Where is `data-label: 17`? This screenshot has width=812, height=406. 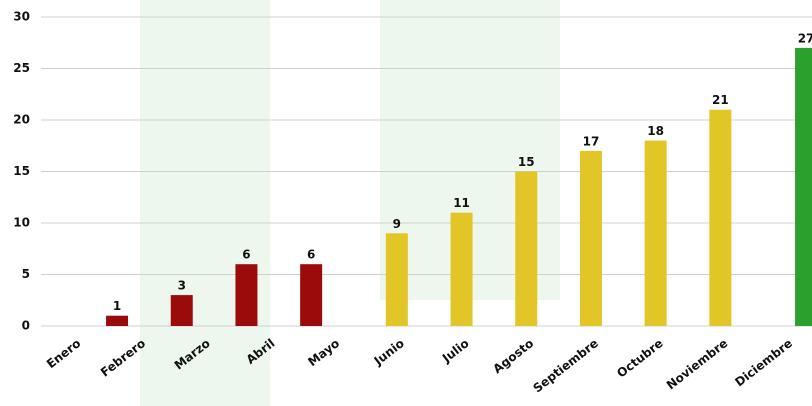
data-label: 17 is located at coordinates (591, 141).